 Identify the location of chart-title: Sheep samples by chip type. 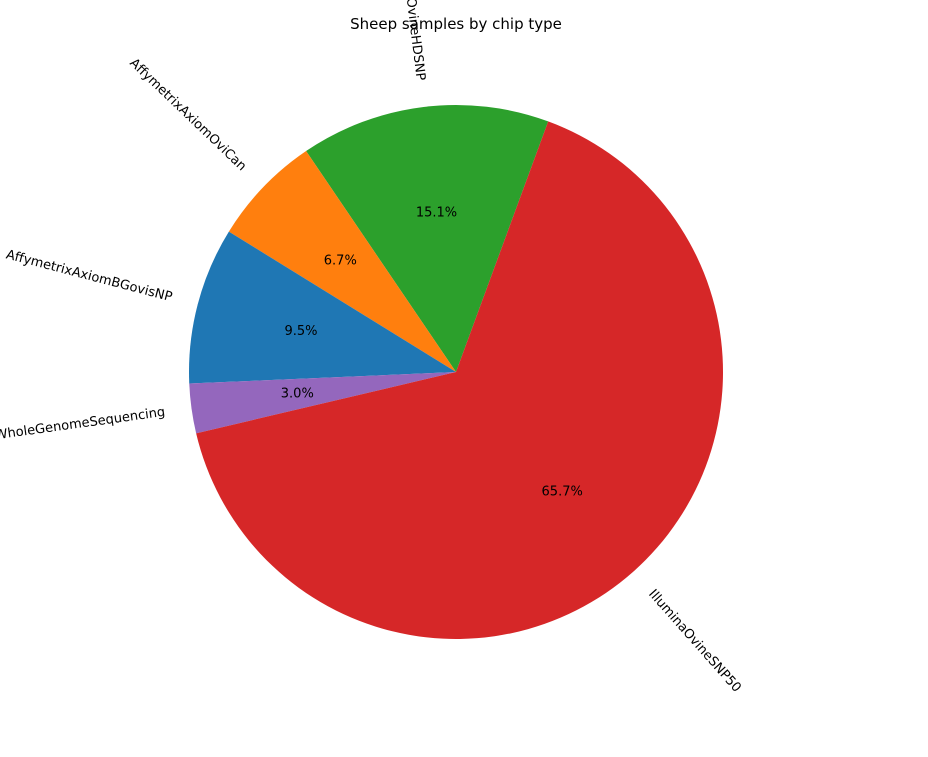
(456, 24).